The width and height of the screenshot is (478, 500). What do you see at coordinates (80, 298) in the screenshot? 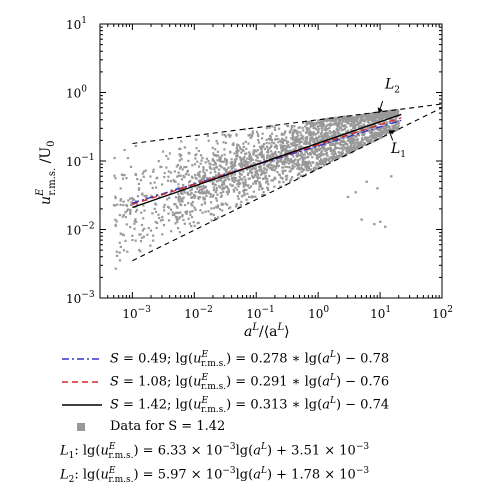
I see `y-tick-label: 10−3` at bounding box center [80, 298].